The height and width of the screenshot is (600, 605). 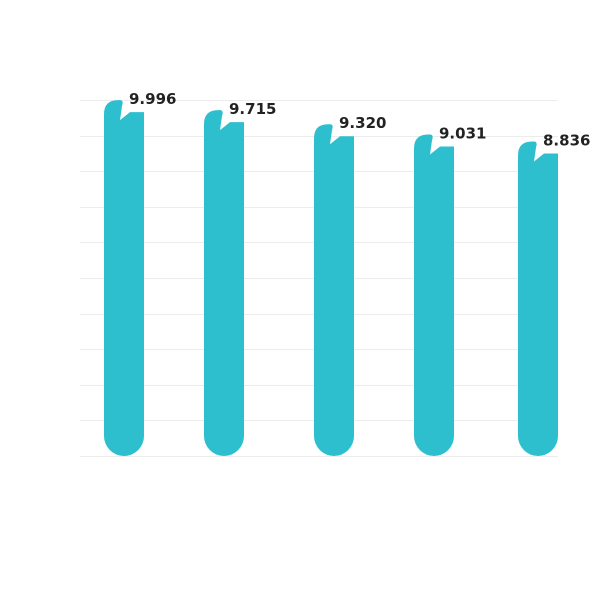 I want to click on value-labels: 9.996 9.715 9.320 9.031 8.836, so click(x=359, y=119).